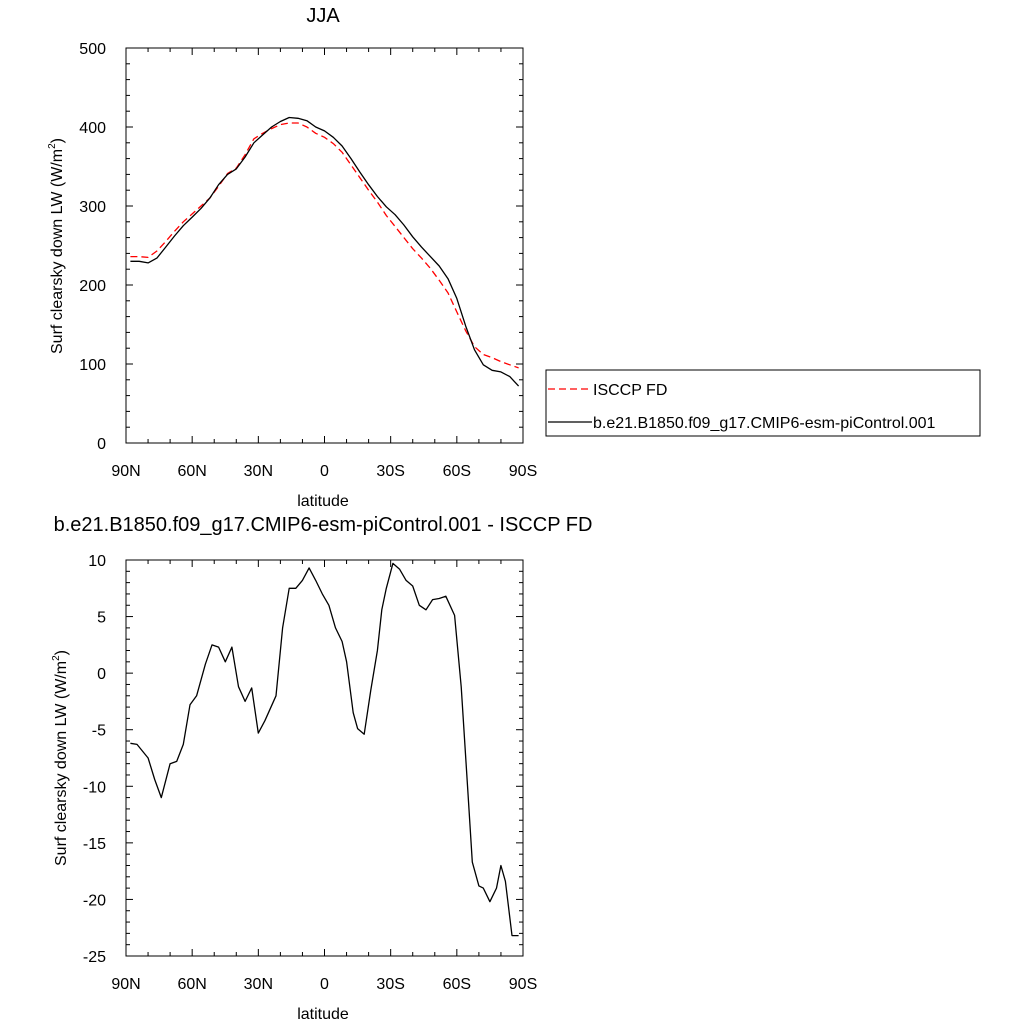 The image size is (1024, 1024). I want to click on top-y-axis-label-superscript: 2, so click(52, 146).